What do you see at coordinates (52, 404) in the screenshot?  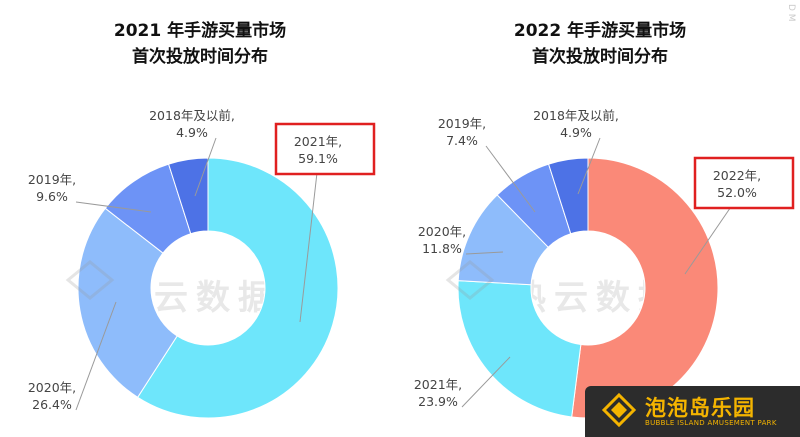 I see `slice-value-label: 26.4%` at bounding box center [52, 404].